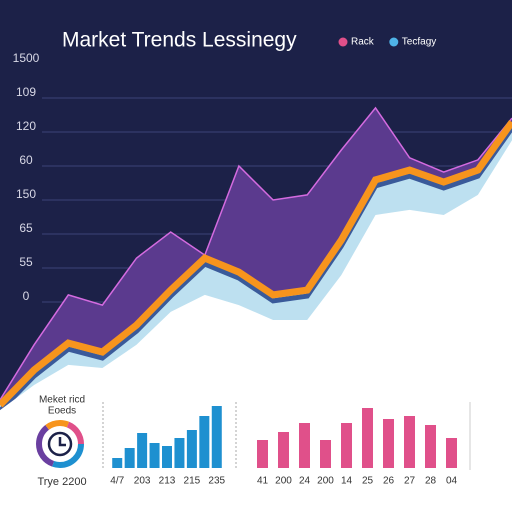 The image size is (512, 512). What do you see at coordinates (216, 481) in the screenshot?
I see `x-tick-label: 235` at bounding box center [216, 481].